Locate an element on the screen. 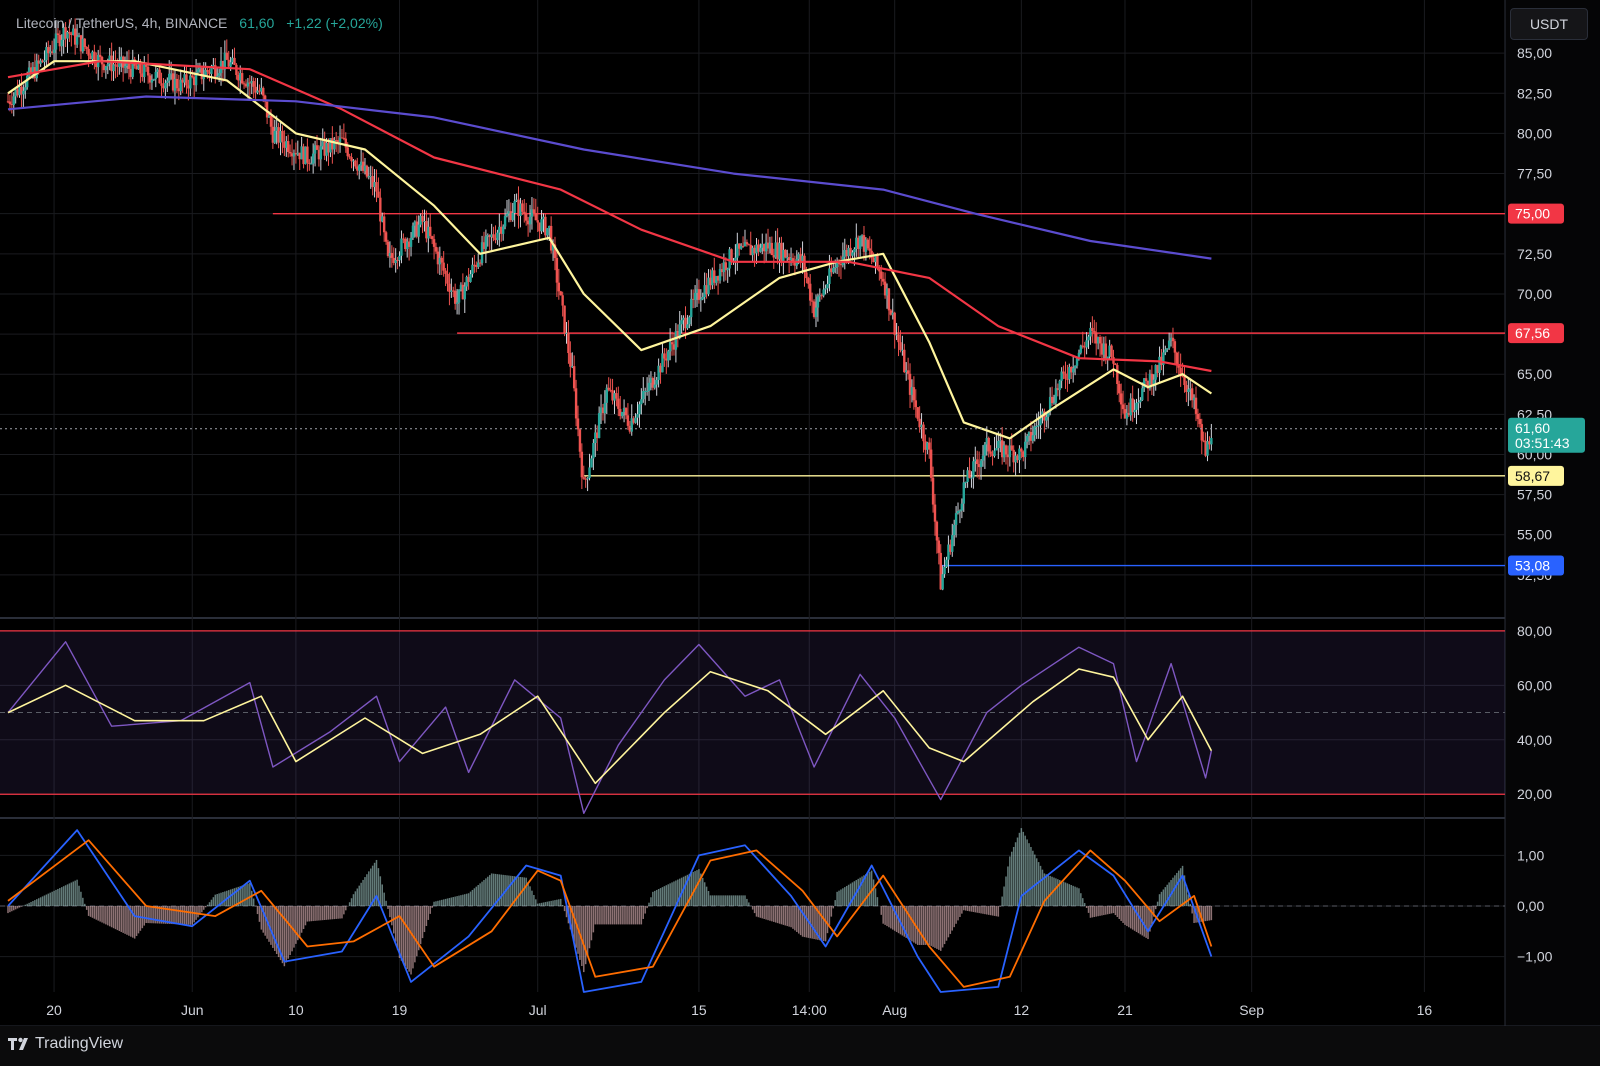 The height and width of the screenshot is (1066, 1600). tradingview-logo-icon is located at coordinates (20, 1045).